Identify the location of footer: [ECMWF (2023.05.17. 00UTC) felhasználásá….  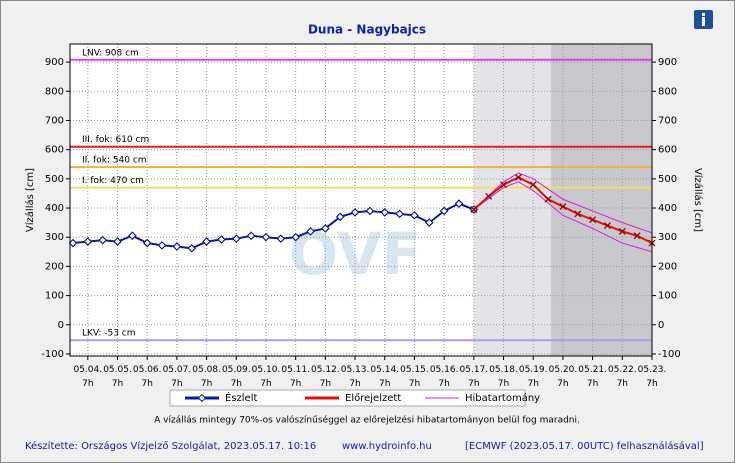
(584, 446).